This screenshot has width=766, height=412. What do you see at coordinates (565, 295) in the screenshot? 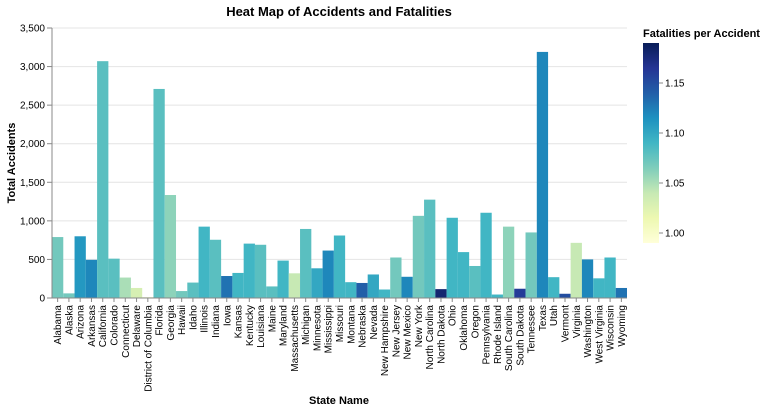
I see `bar-vermont` at bounding box center [565, 295].